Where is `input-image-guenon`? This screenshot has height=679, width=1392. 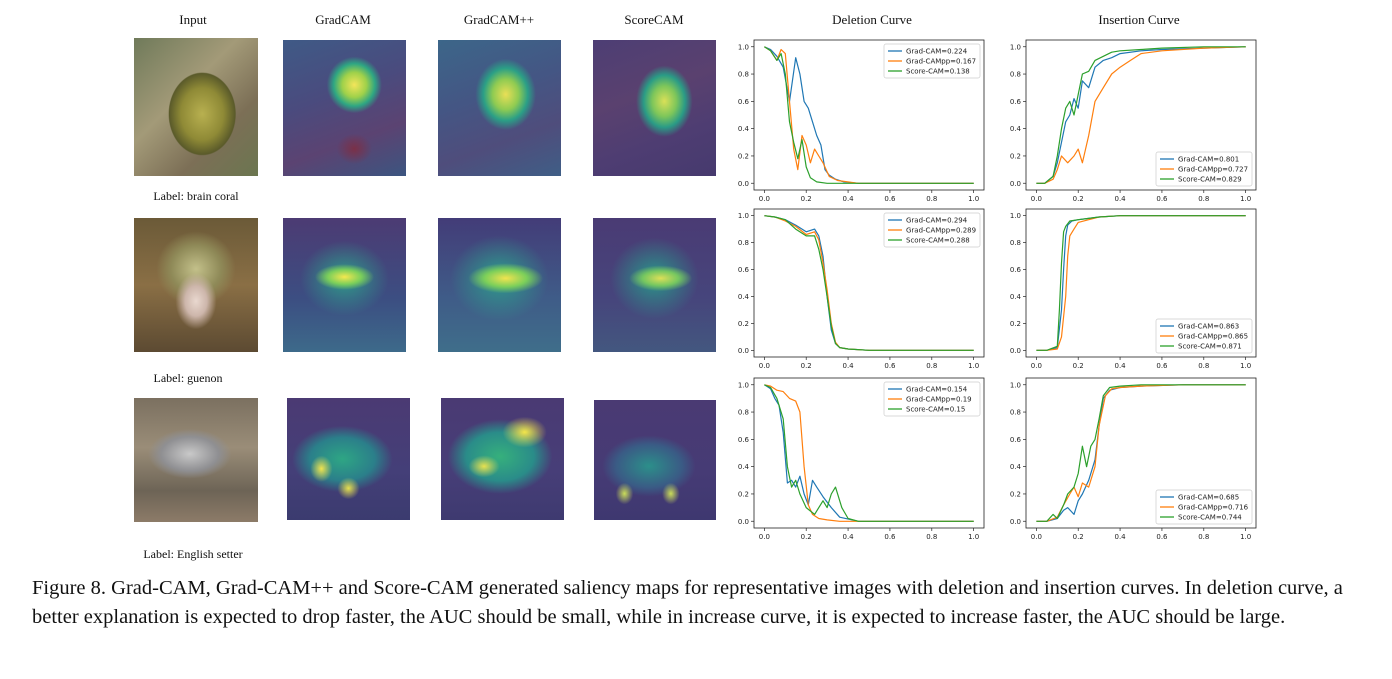 input-image-guenon is located at coordinates (196, 285).